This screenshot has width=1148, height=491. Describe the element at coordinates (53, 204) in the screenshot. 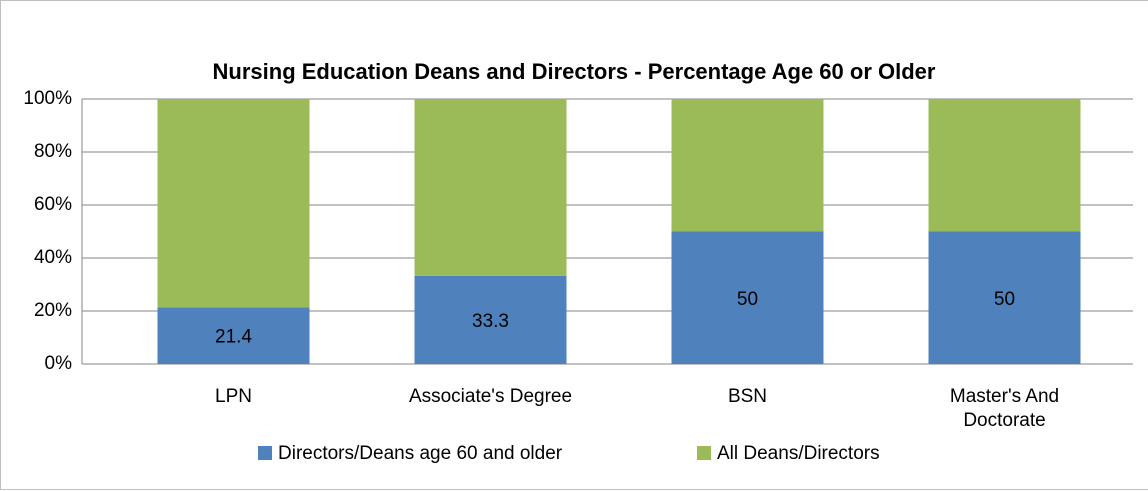

I see `y-tick-label: 60%` at that location.